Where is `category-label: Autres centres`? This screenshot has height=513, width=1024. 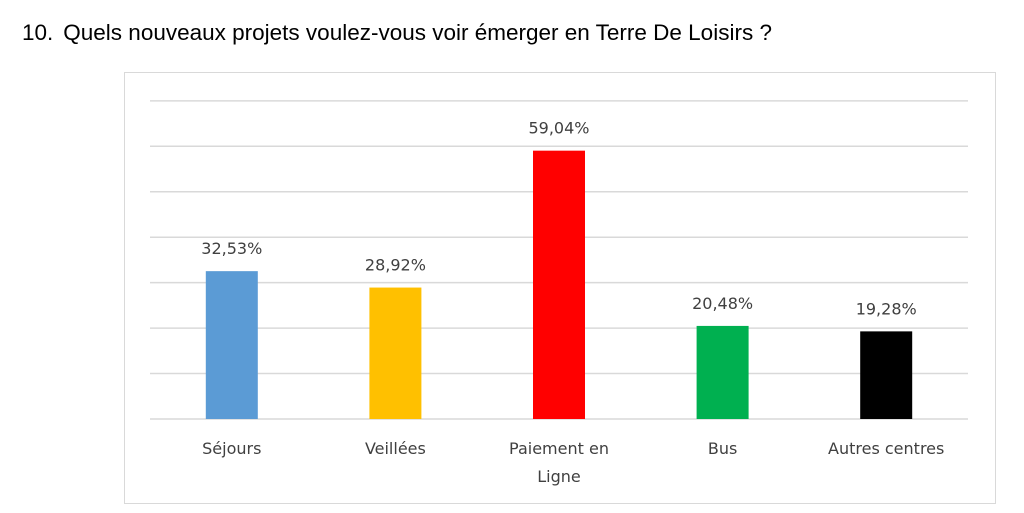 category-label: Autres centres is located at coordinates (886, 448).